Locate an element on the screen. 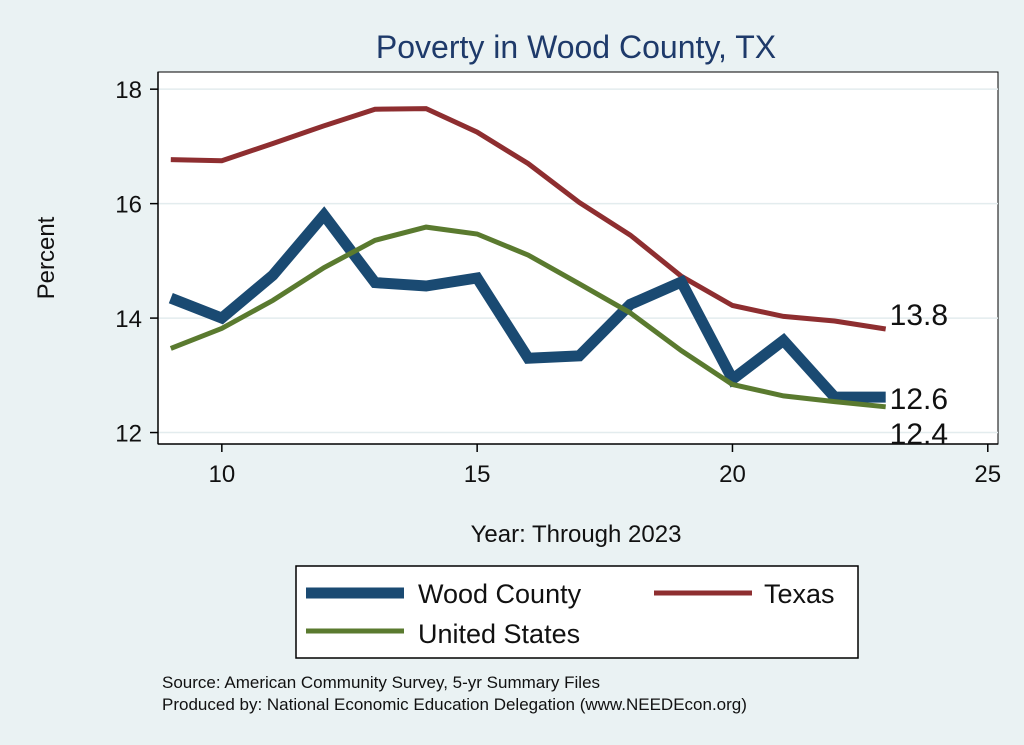  x-axis-title: Year: Through 2023 is located at coordinates (576, 534).